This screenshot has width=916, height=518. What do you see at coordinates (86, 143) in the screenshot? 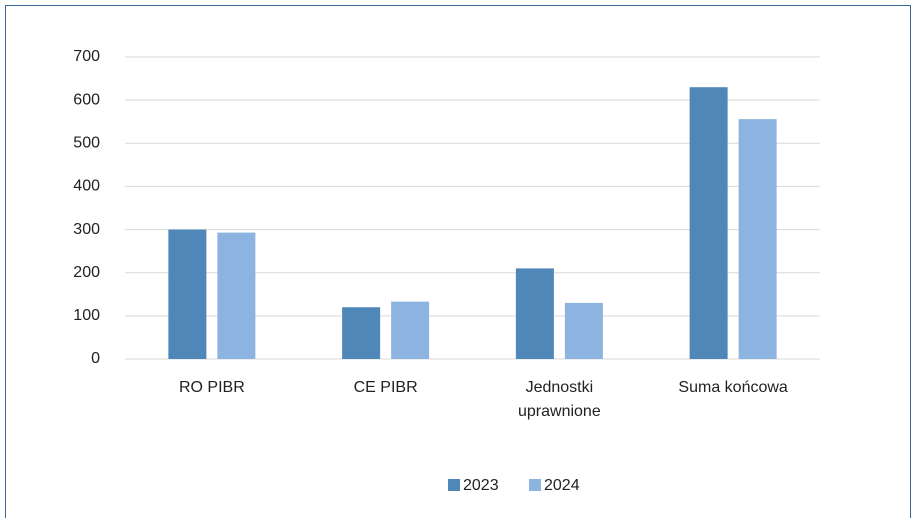
I see `y-tick-label: 500` at bounding box center [86, 143].